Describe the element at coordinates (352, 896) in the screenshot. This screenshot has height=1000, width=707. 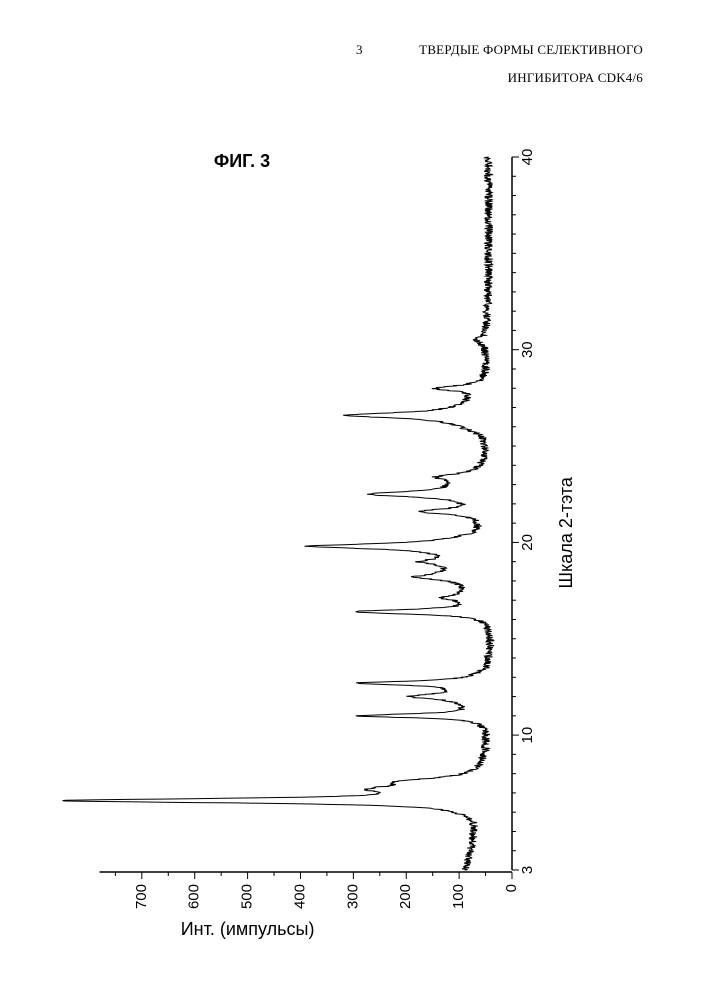
I see `y-tick-label: 300` at that location.